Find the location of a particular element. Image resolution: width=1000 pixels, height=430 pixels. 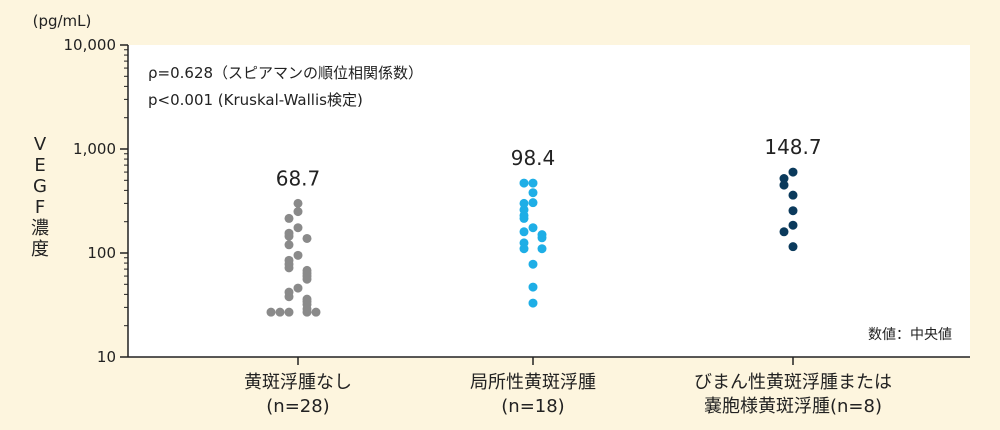

y-tick-label: 100 is located at coordinates (101, 253).